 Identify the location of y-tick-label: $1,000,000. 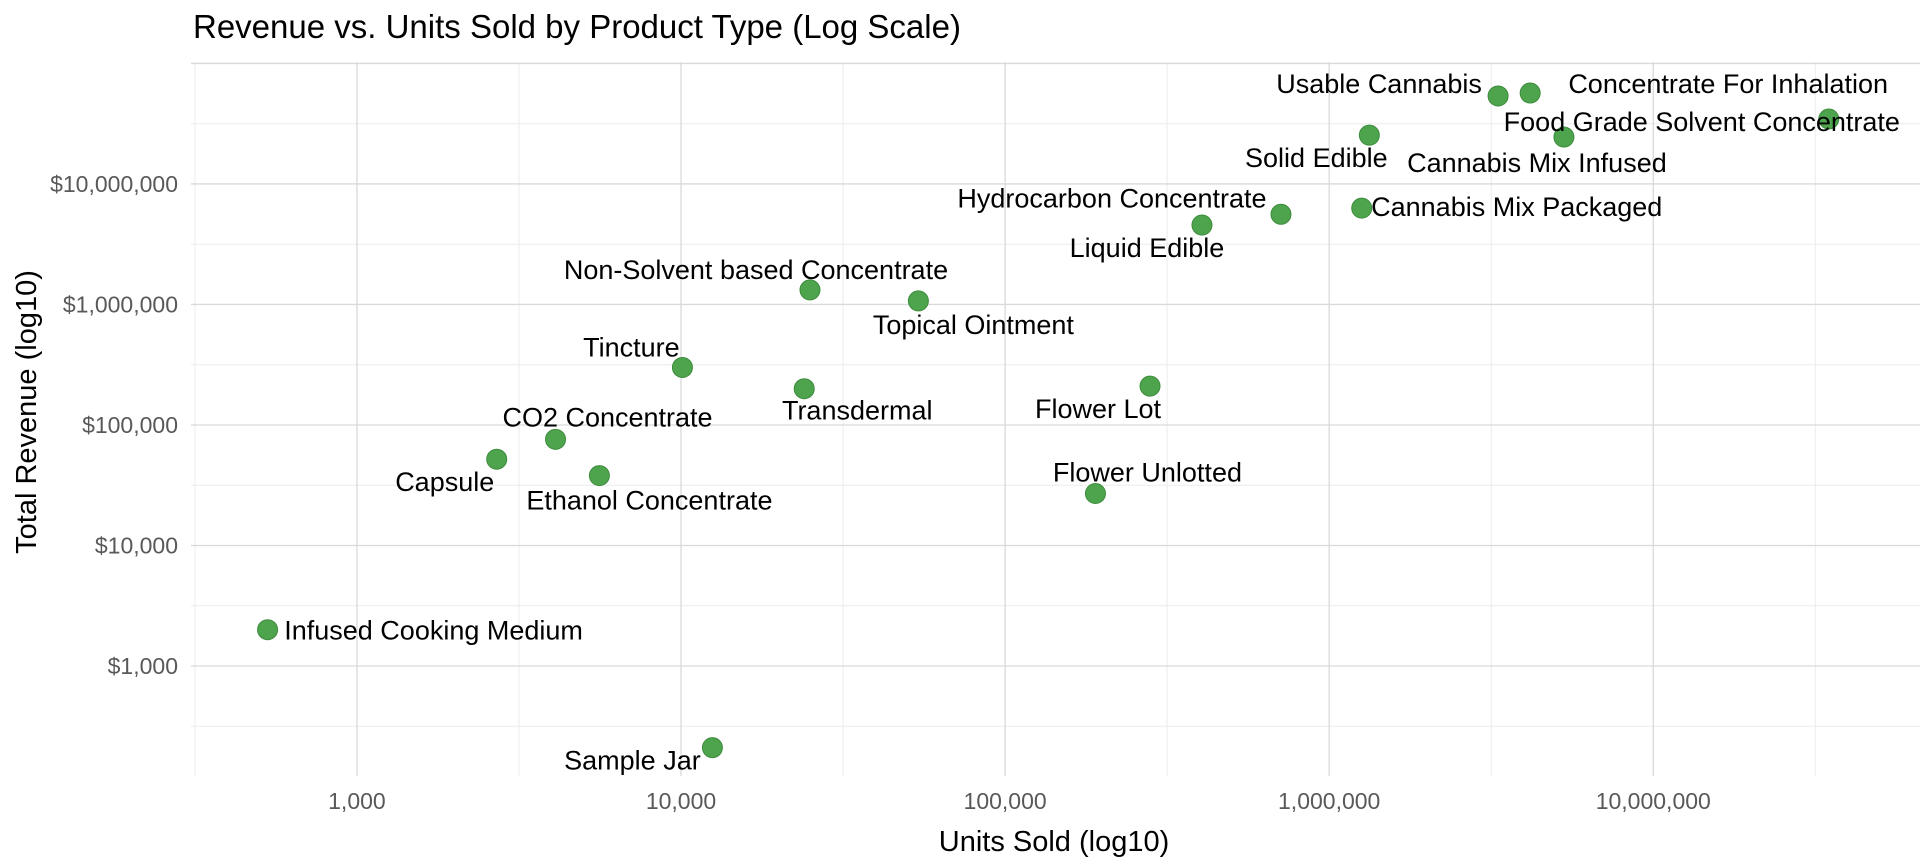
(120, 304).